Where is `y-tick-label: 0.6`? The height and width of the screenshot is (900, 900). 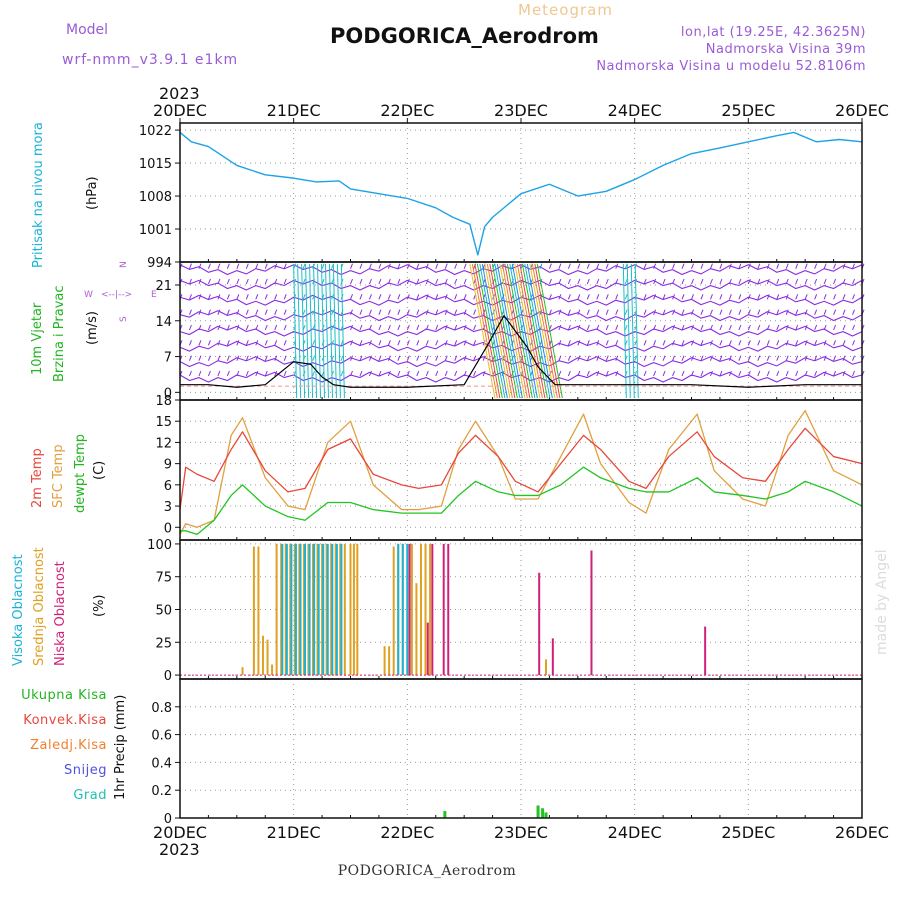 y-tick-label: 0.6 is located at coordinates (161, 736).